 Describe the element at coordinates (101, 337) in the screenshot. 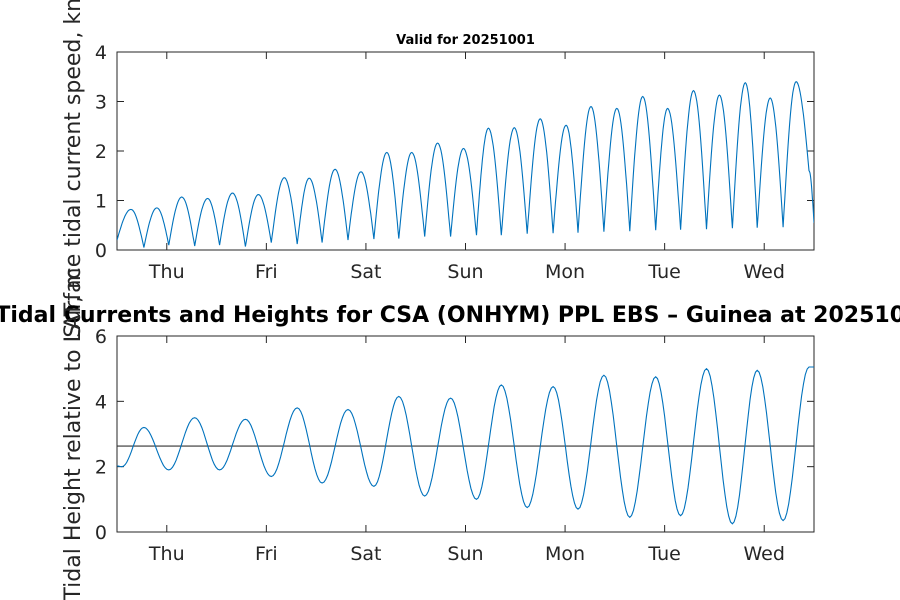

I see `y-tick-label: 6` at that location.